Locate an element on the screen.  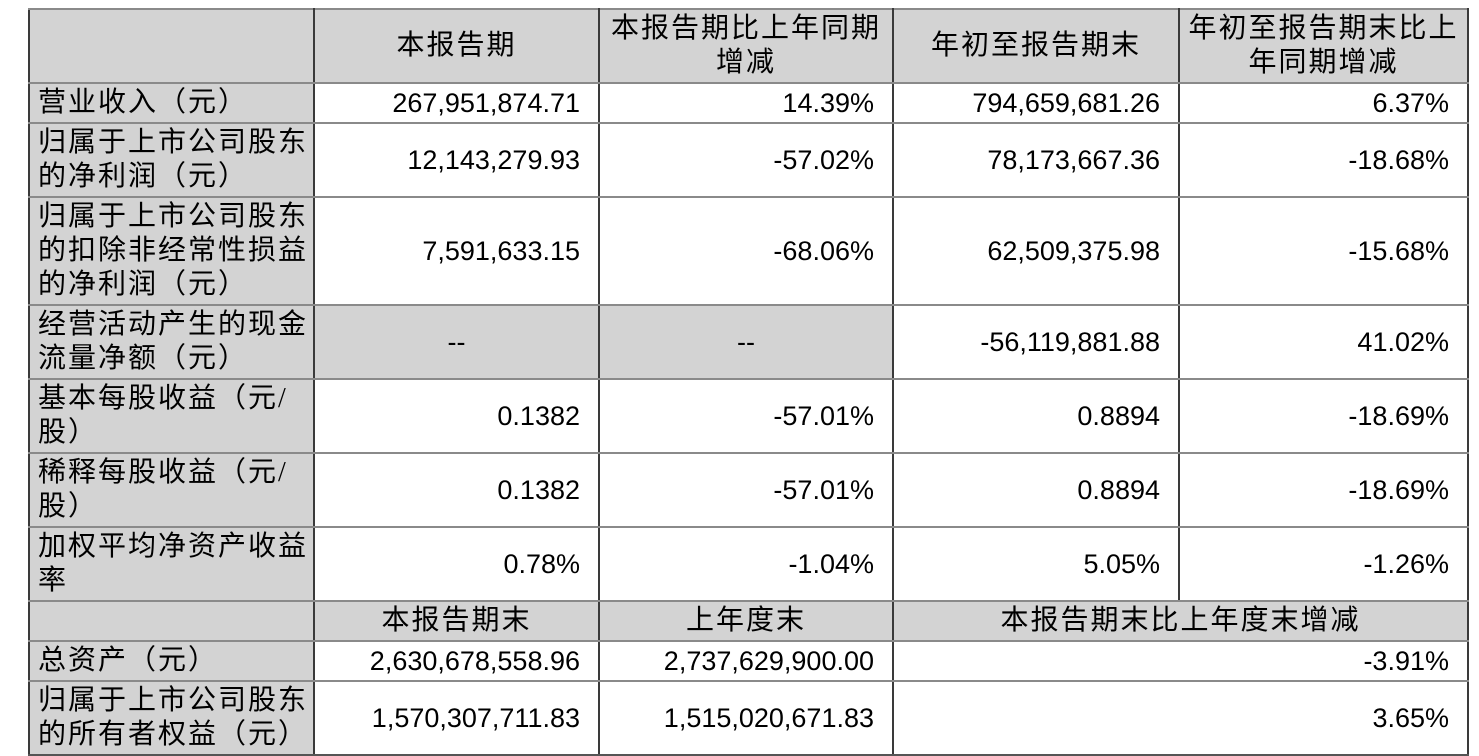
row-weighted-avg-roe: 加权平均净资产收益 率 0.78% -1.04% 5.05% -1.26% is located at coordinates (748, 564).